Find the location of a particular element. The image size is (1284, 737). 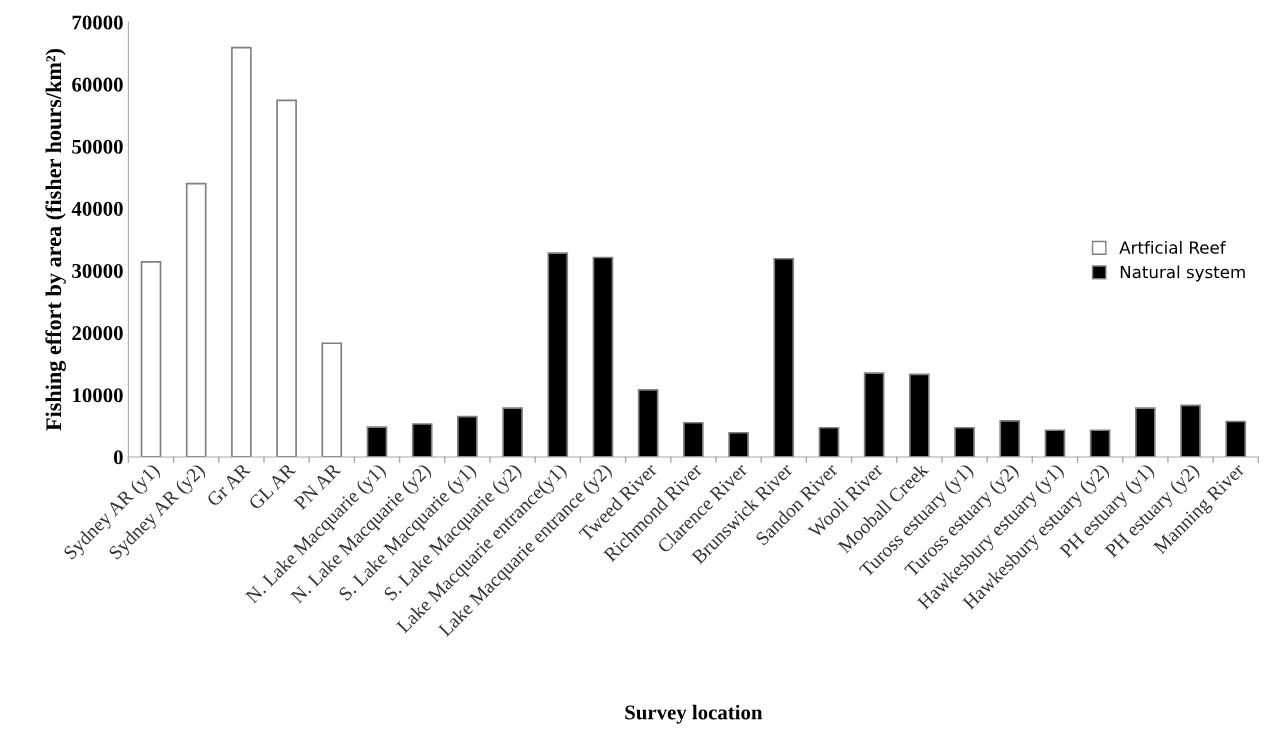

legend-label: Artficial Reef is located at coordinates (1172, 247).